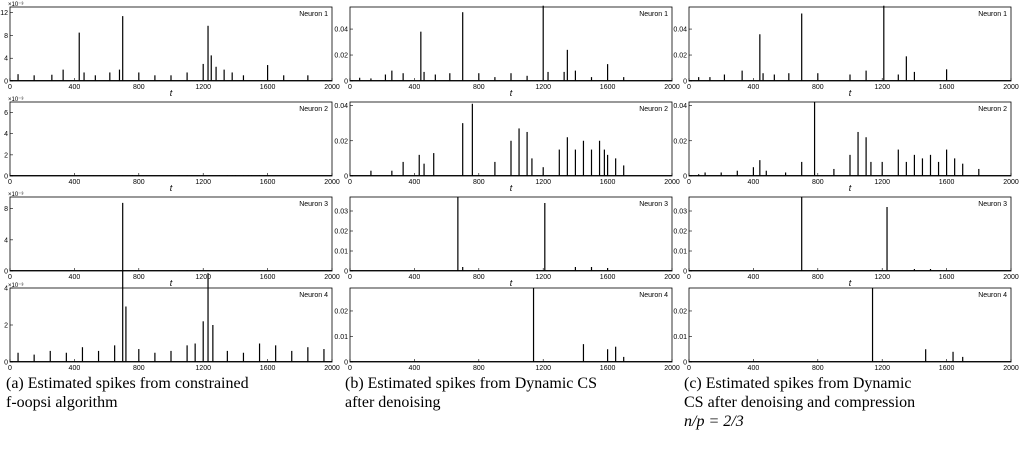 The image size is (1021, 452). Describe the element at coordinates (800, 402) in the screenshot. I see `caption-c-line2: CS after denoising and compression` at that location.